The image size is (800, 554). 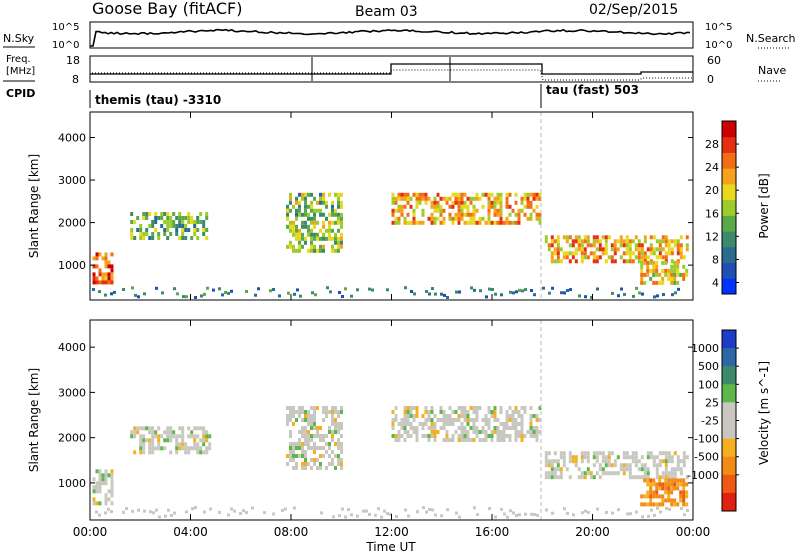 I want to click on velocity-colorbar-segment, so click(x=729, y=484).